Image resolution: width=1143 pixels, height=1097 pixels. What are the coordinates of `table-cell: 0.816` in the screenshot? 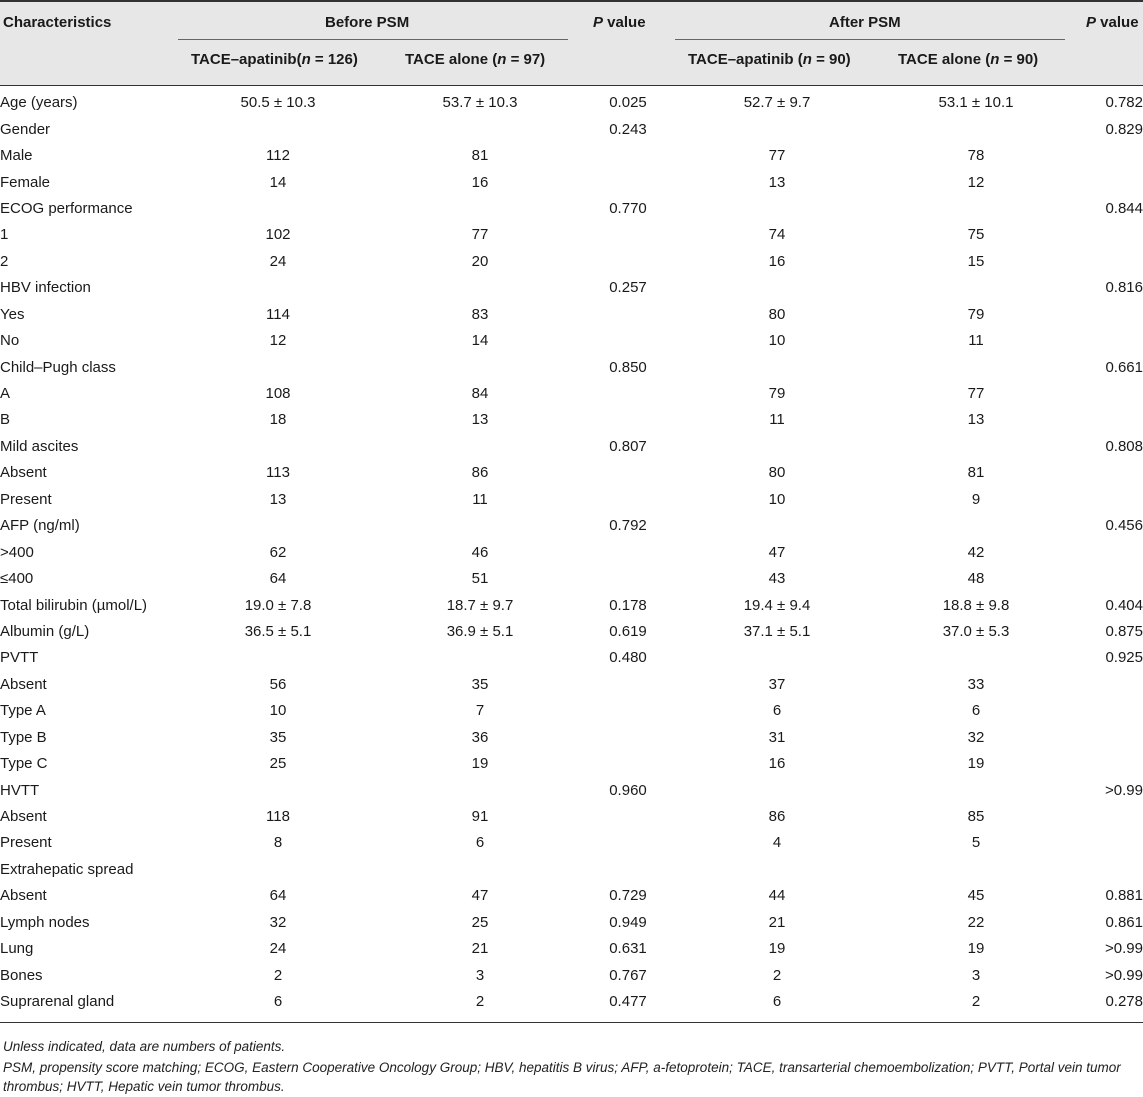 It's located at (1124, 288).